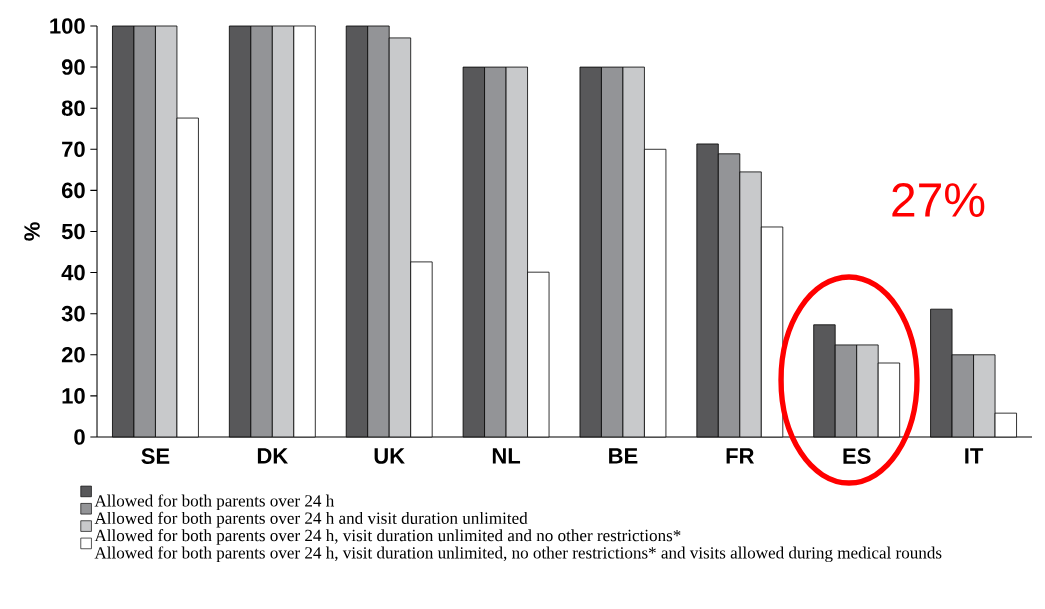  I want to click on y-tick-label: 10, so click(73, 396).